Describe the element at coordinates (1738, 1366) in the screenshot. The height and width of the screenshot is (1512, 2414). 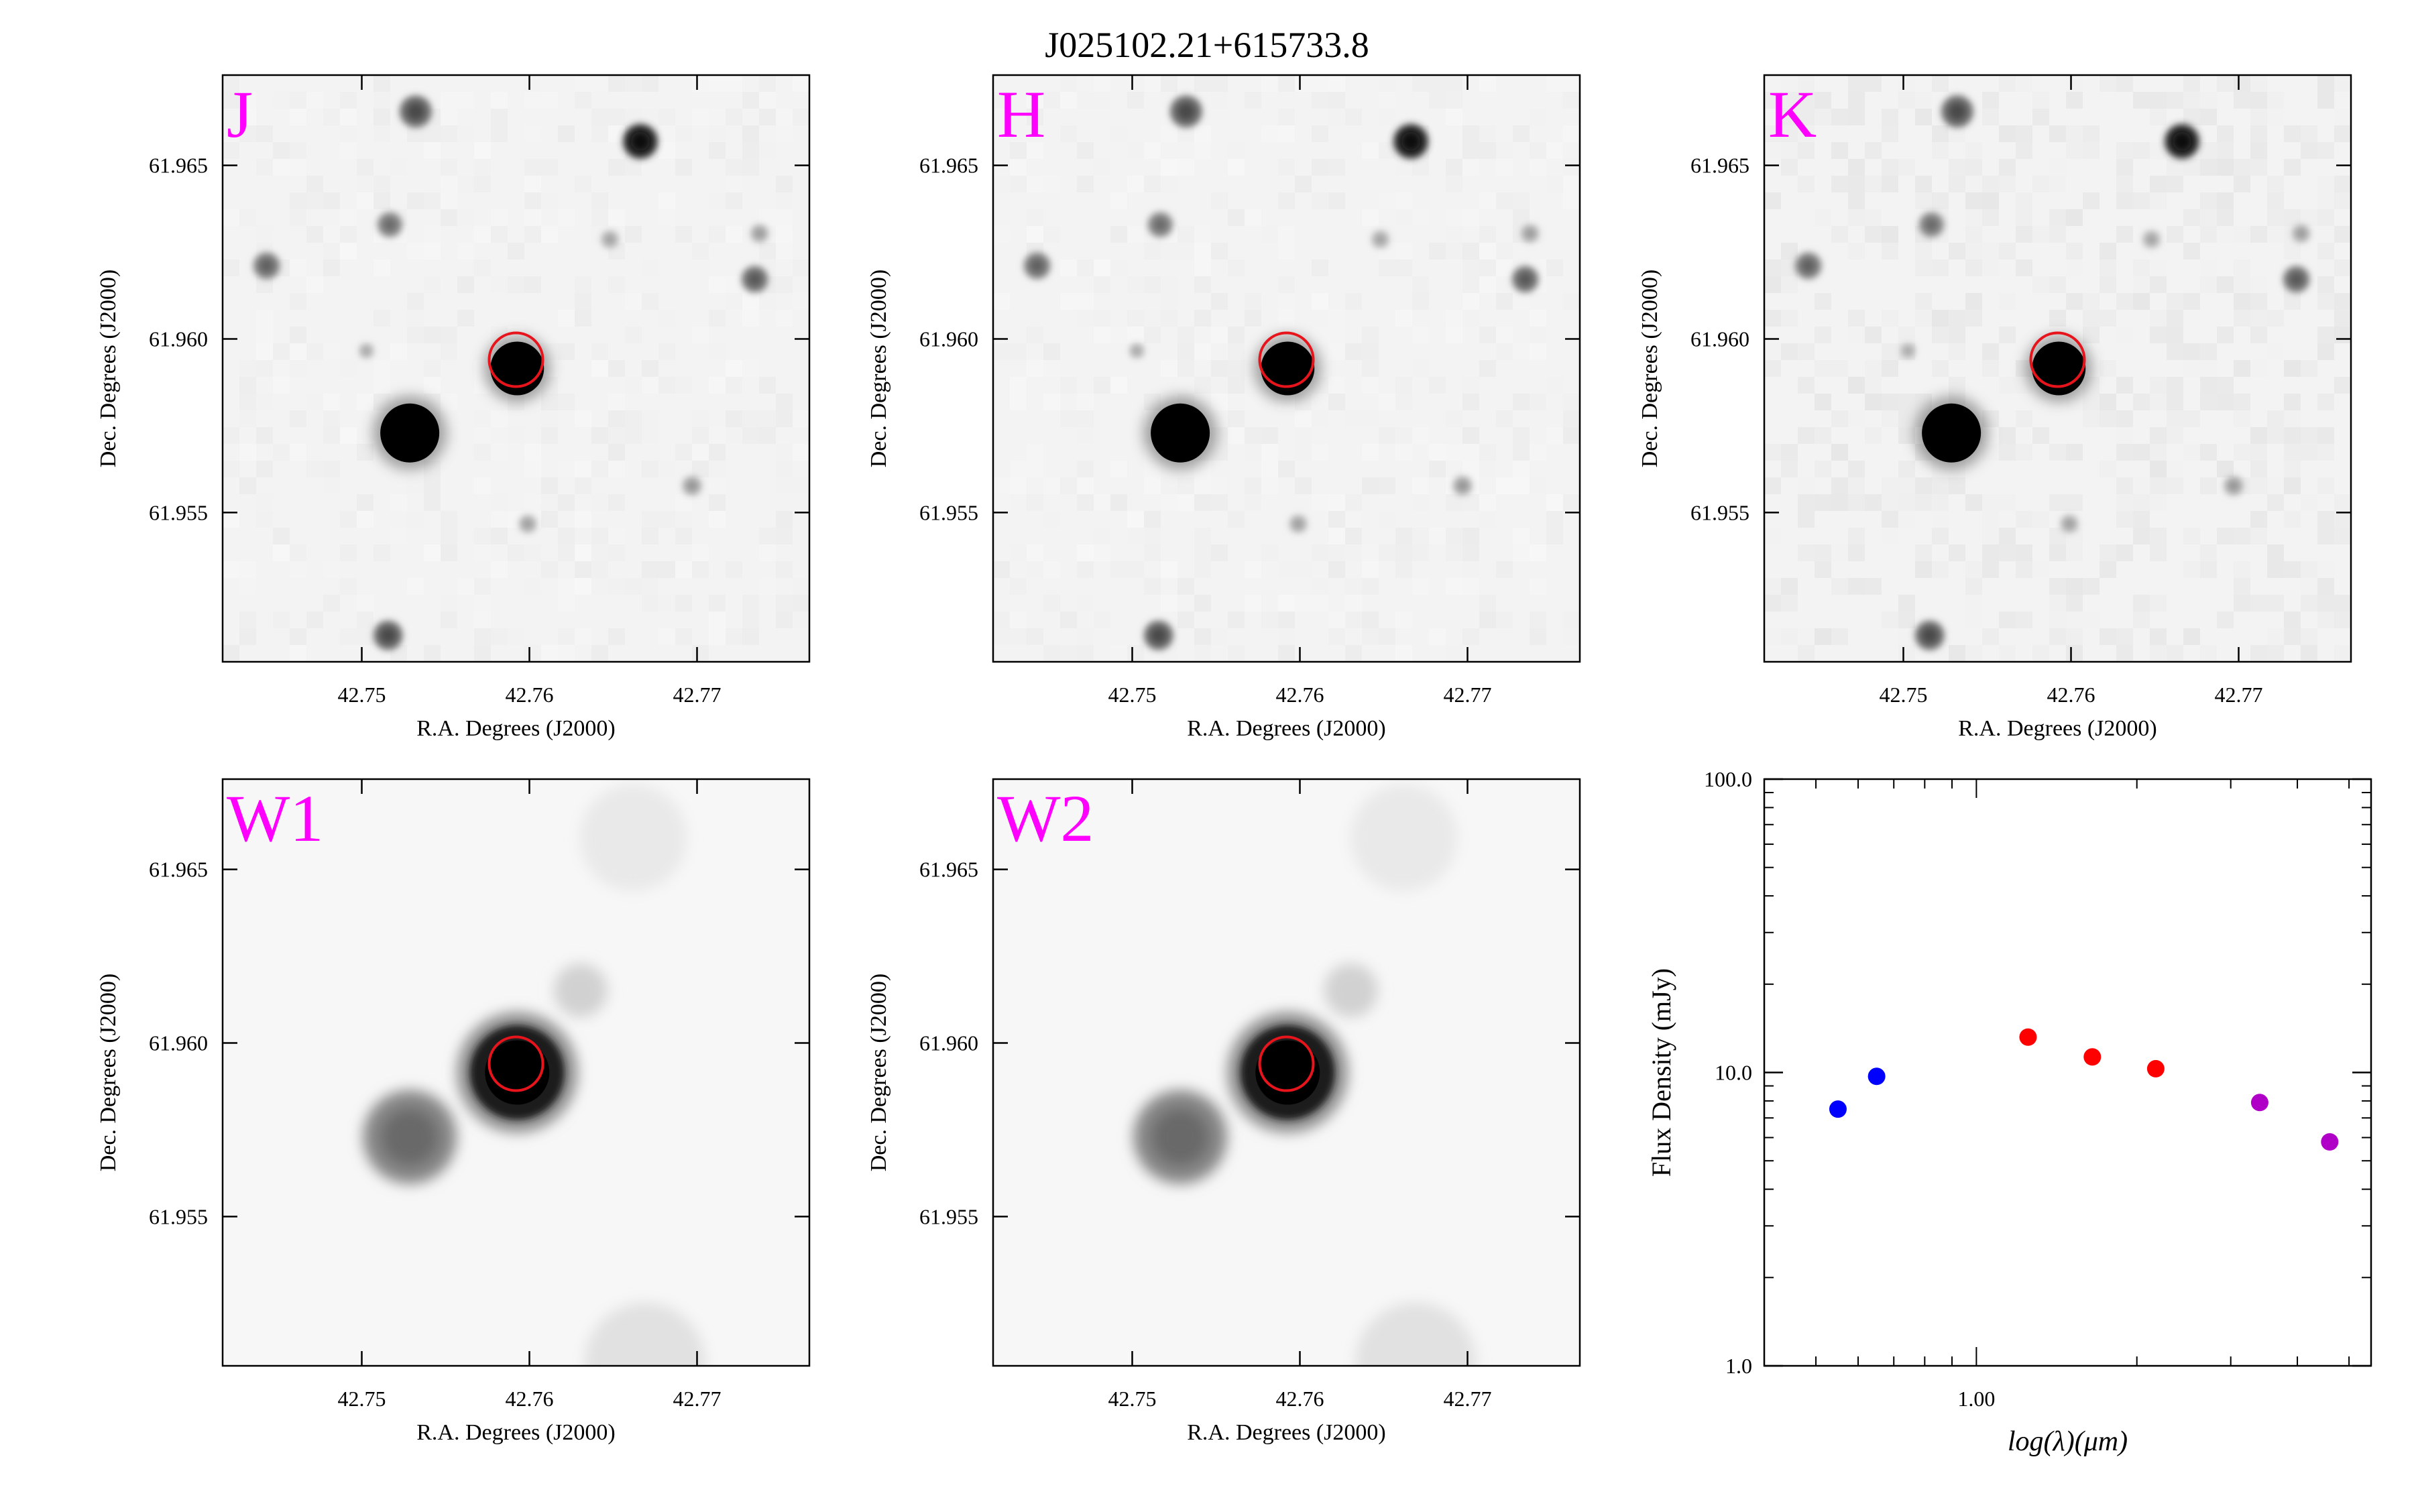
I see `sed-y-tick-label: 1.0` at that location.